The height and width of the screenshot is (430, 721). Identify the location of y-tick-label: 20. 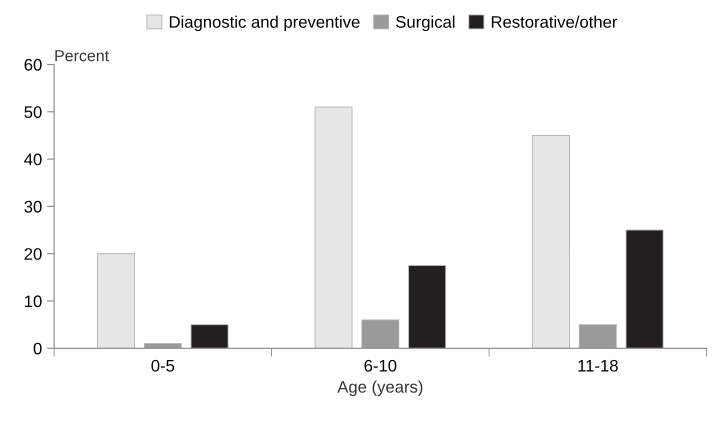
(33, 254).